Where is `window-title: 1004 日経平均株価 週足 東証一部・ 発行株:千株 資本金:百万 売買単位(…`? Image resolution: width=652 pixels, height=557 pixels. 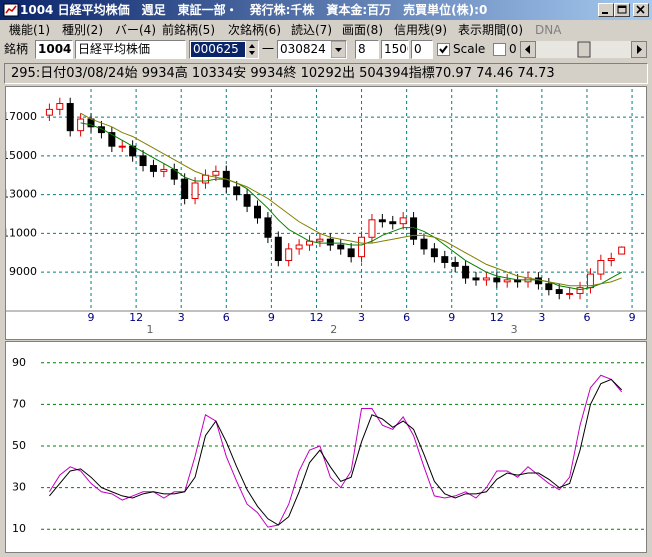 window-title: 1004 日経平均株価 週足 東証一部・ 発行株:千株 資本金:百万 売買単位(… is located at coordinates (254, 10).